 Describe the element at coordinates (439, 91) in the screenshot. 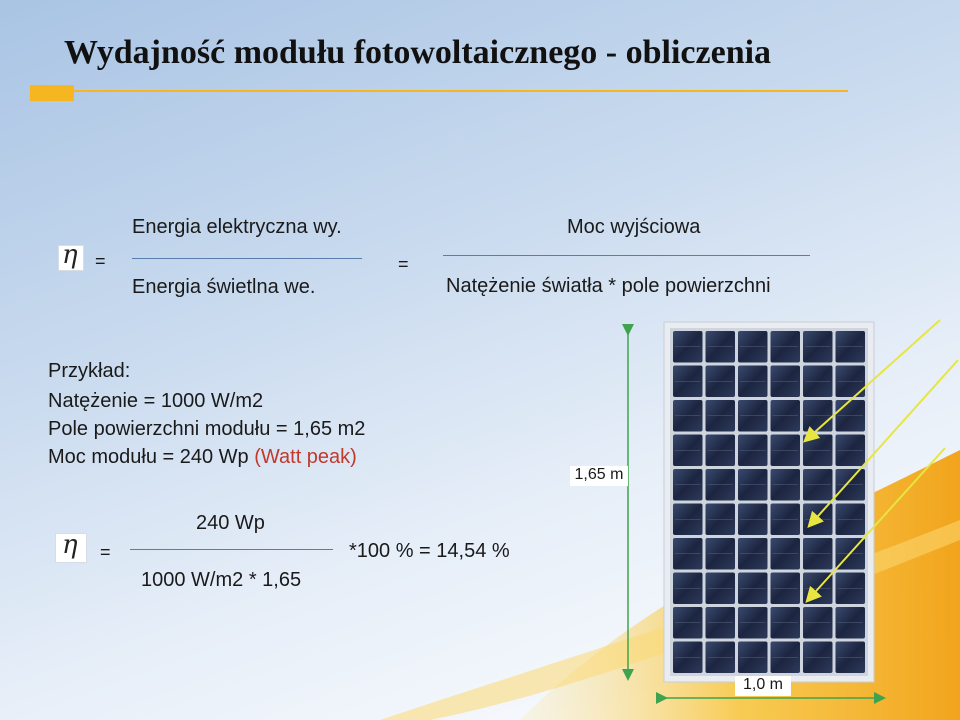

I see `title-underline` at that location.